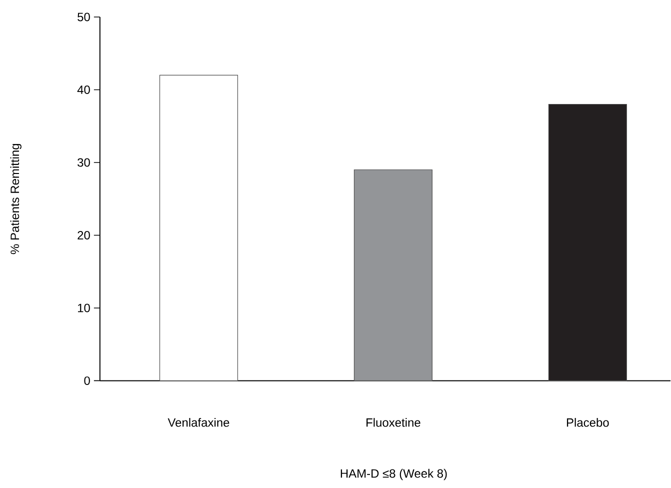 The image size is (671, 488). Describe the element at coordinates (83, 90) in the screenshot. I see `y-tick-label: 40` at that location.